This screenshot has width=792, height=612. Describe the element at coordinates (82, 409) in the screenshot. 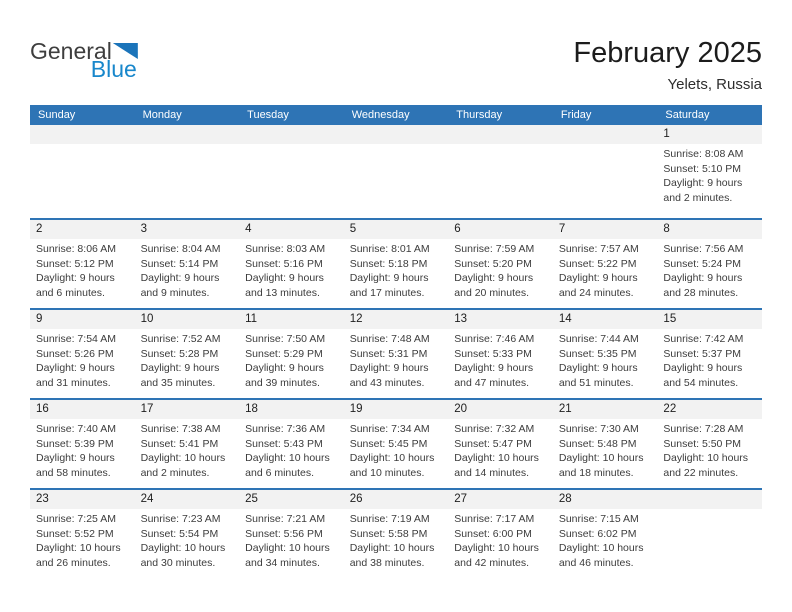

I see `day-number-16: 16` at that location.